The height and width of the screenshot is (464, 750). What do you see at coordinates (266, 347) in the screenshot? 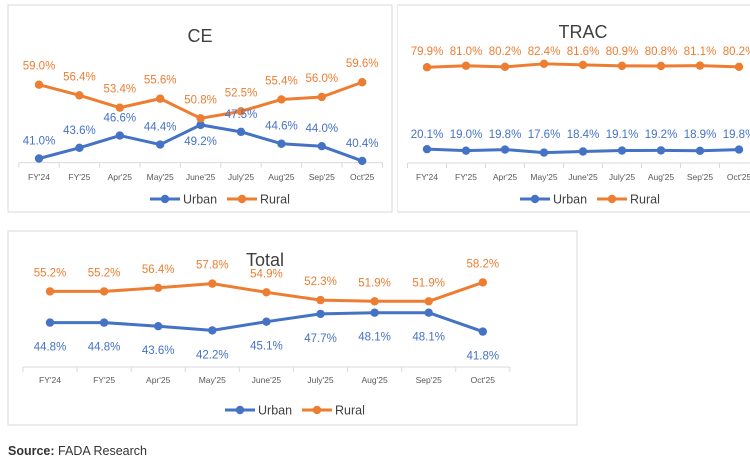
I see `data-label-urban: 45.1%` at bounding box center [266, 347].